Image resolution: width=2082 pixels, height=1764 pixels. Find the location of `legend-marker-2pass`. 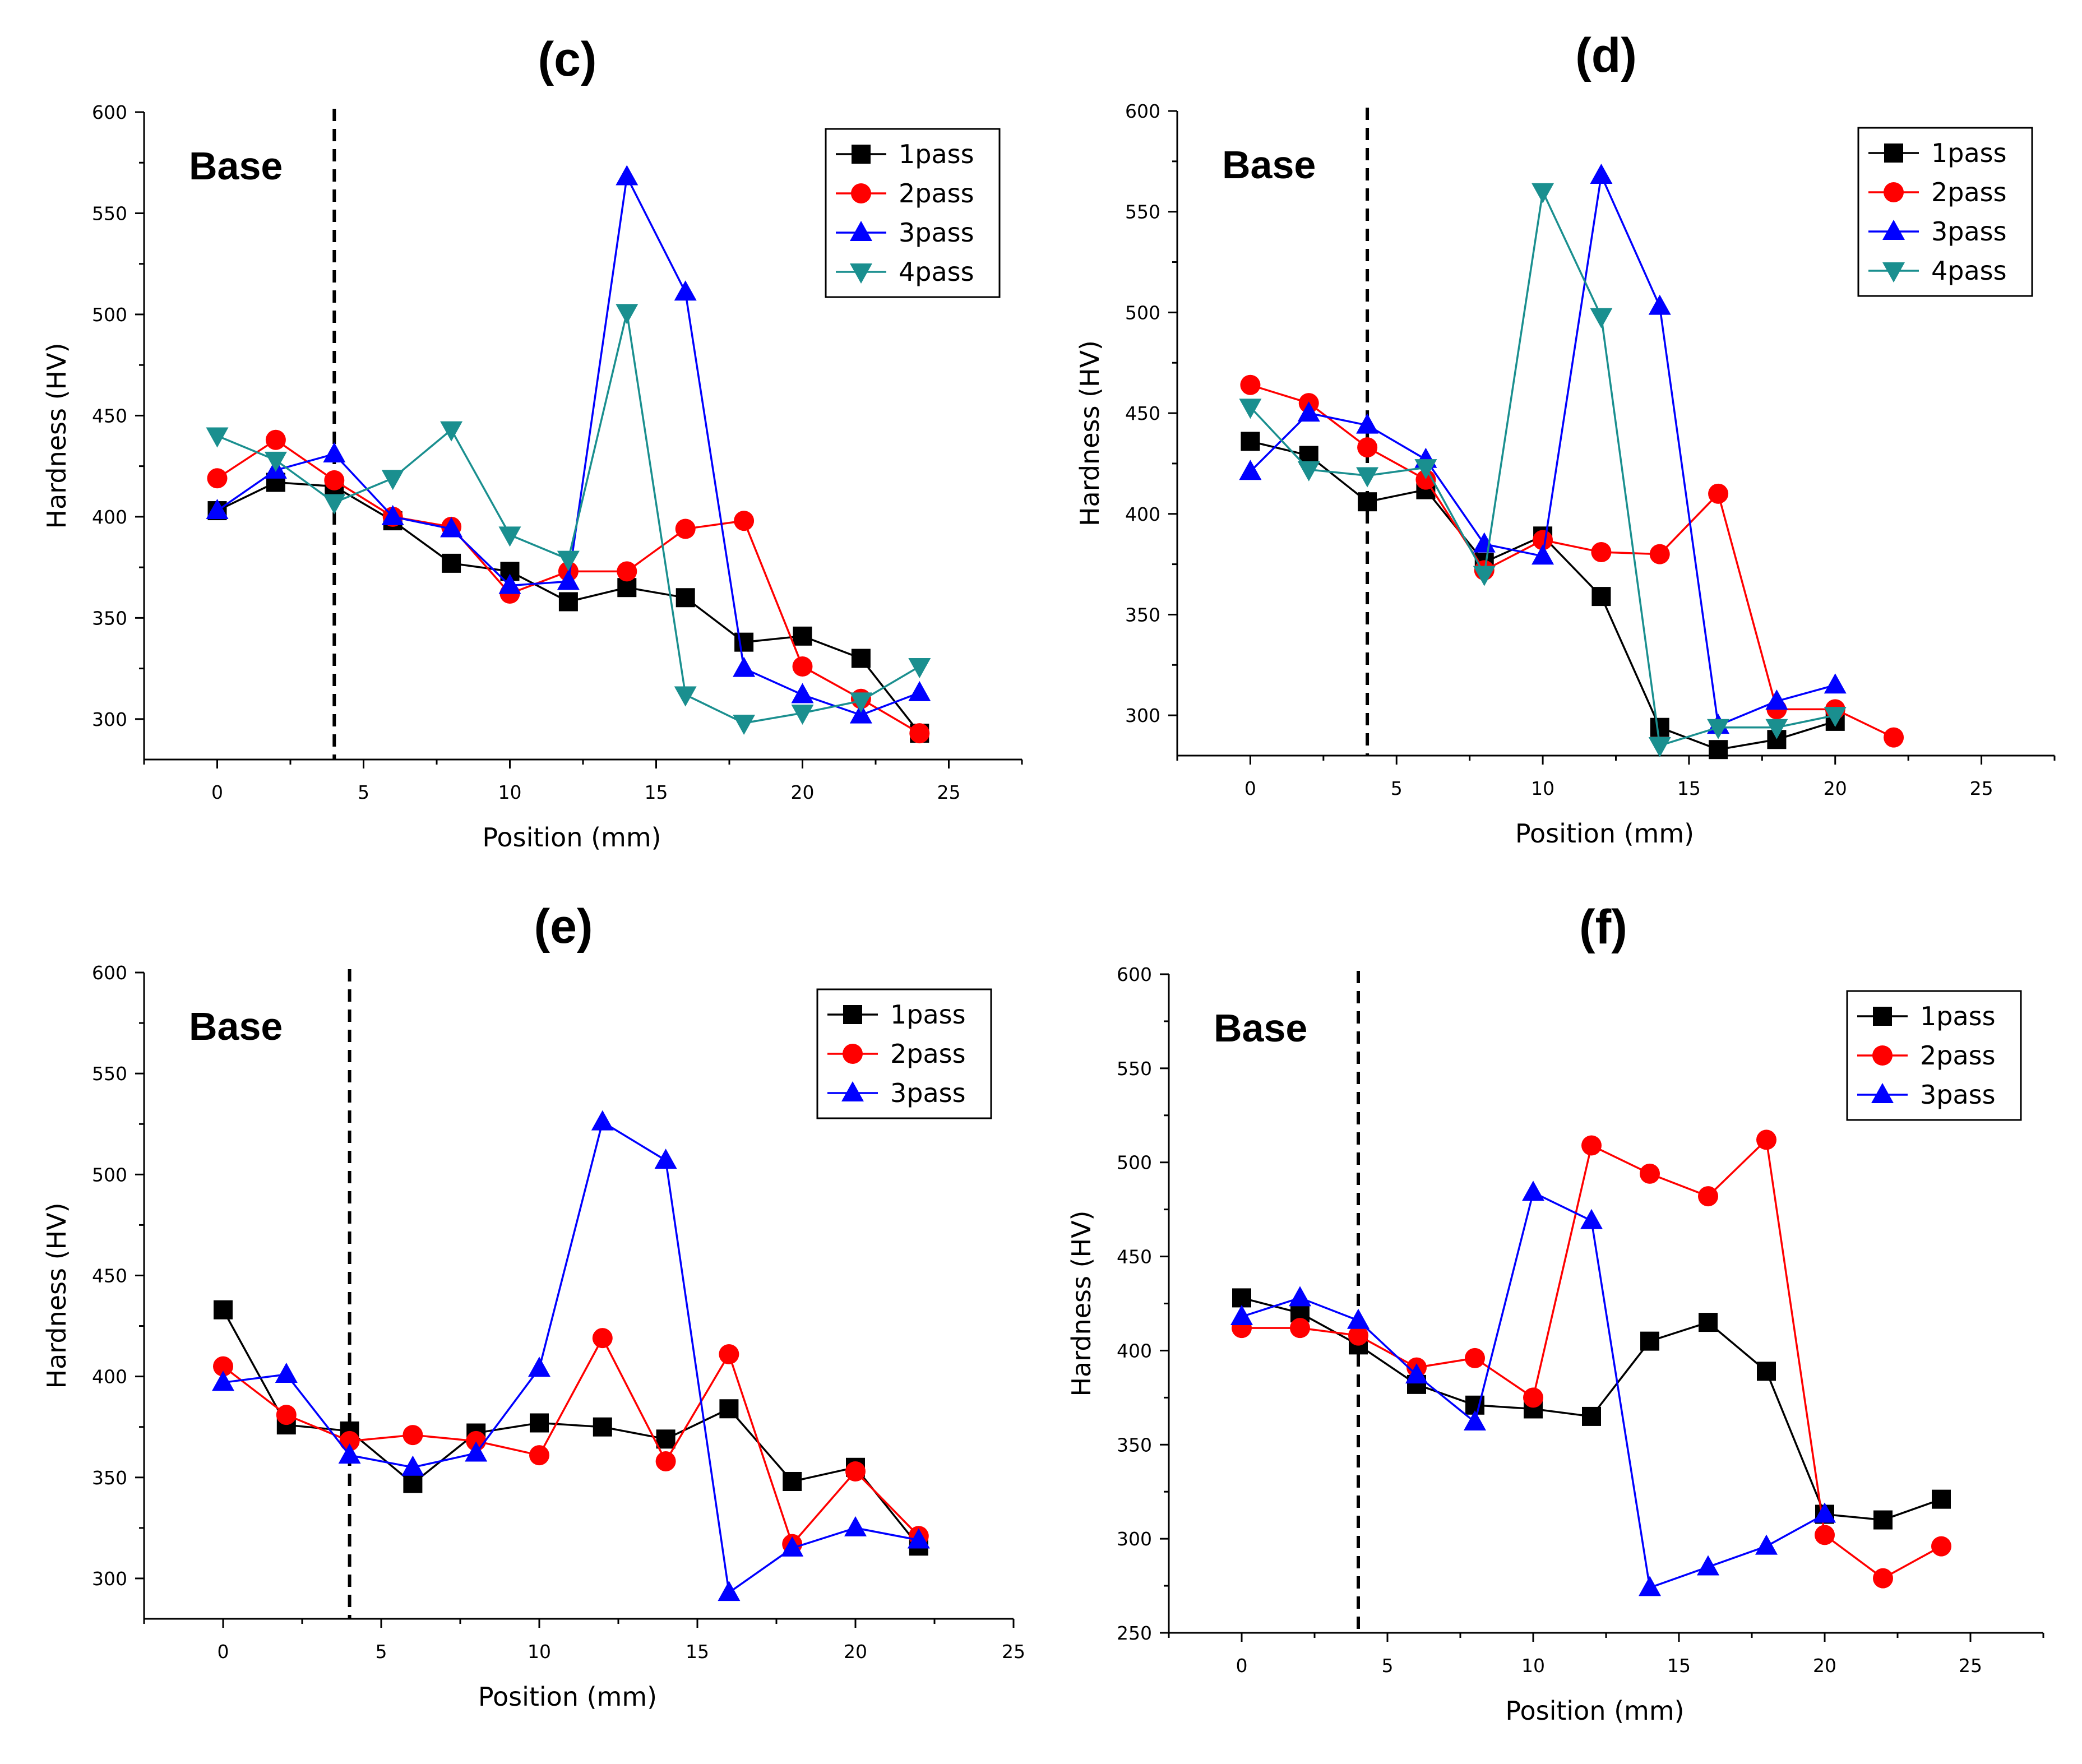

legend-marker-2pass is located at coordinates (1882, 1056).